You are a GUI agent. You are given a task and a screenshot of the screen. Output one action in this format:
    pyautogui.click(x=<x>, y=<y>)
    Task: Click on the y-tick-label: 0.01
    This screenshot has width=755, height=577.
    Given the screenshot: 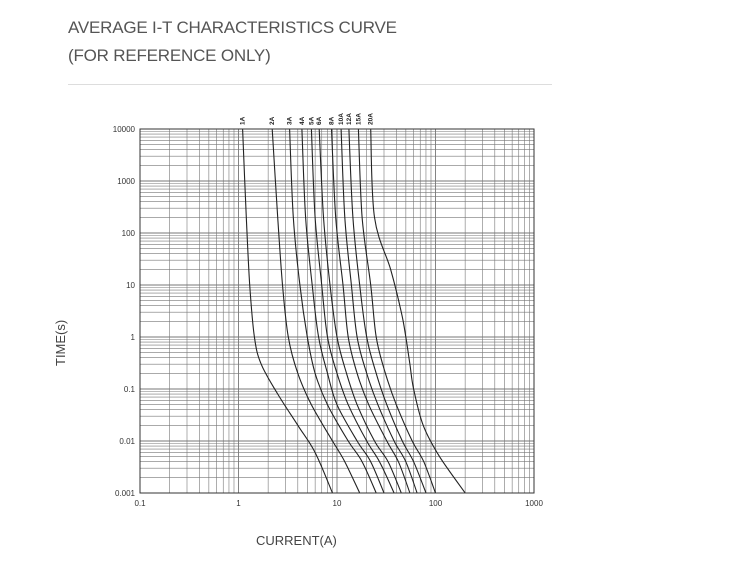 What is the action you would take?
    pyautogui.click(x=127, y=441)
    